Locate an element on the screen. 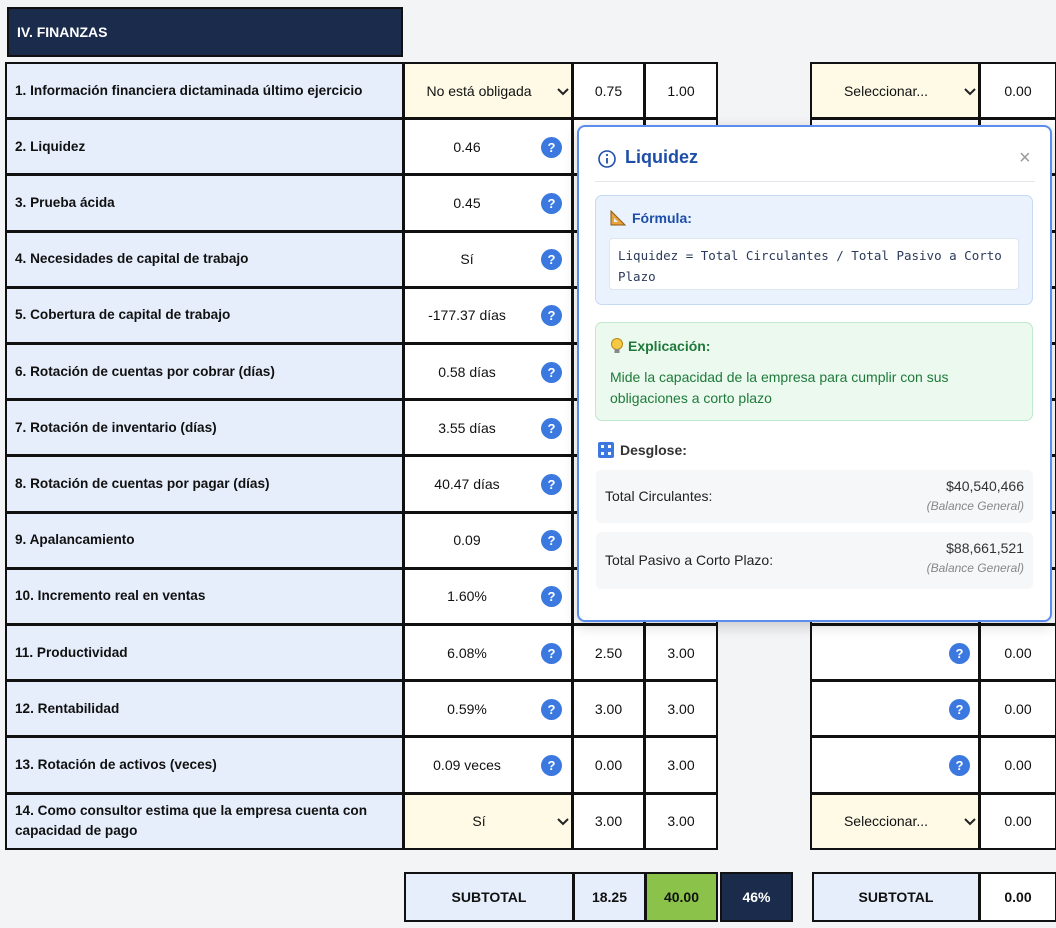 This screenshot has height=928, width=1056. value-cell: 0.59%? is located at coordinates (488, 709).